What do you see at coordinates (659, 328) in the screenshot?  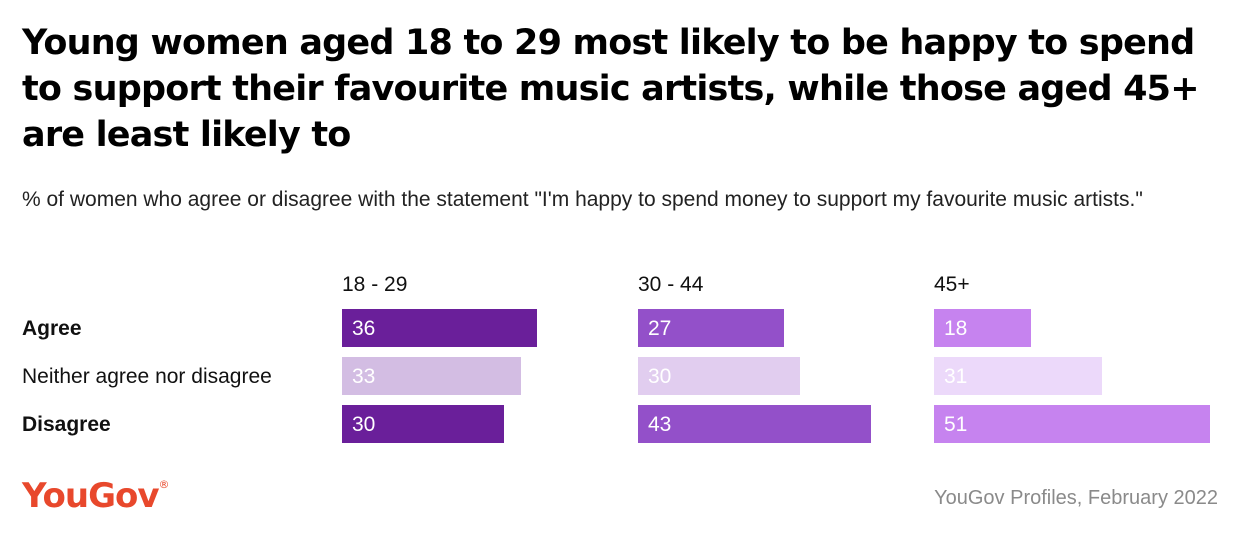 I see `data-label: 27` at bounding box center [659, 328].